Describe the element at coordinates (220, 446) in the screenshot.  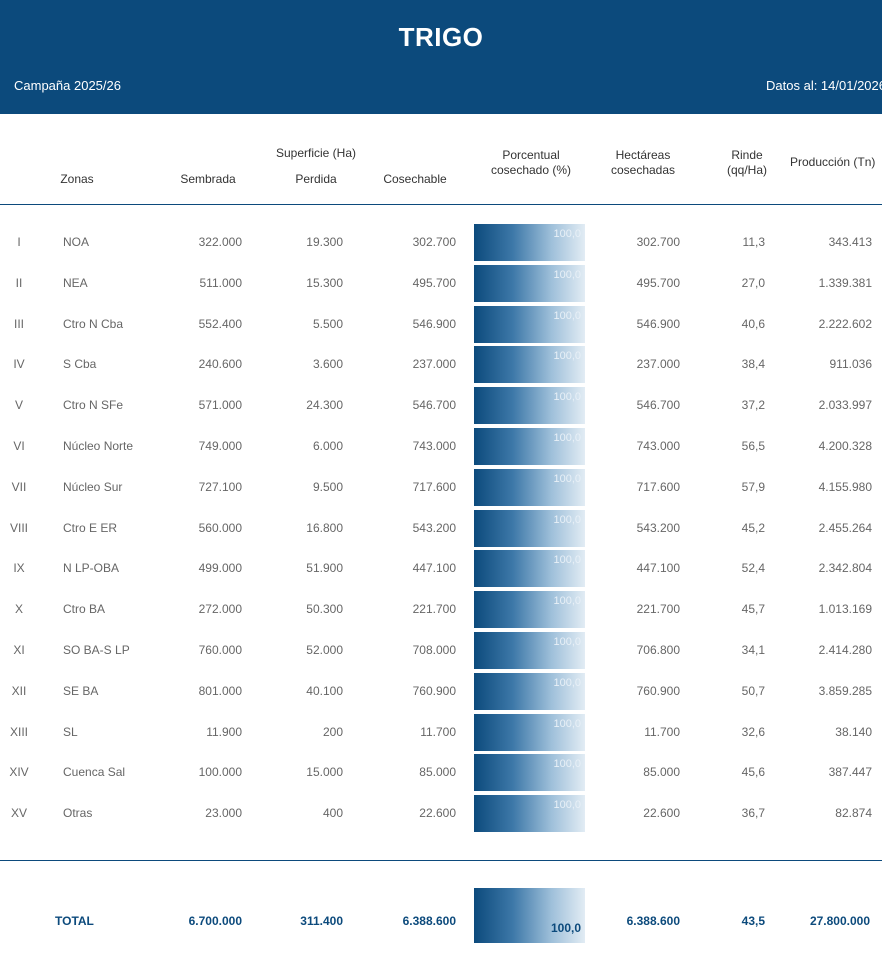
I see `row-sembrada: 749.000` at that location.